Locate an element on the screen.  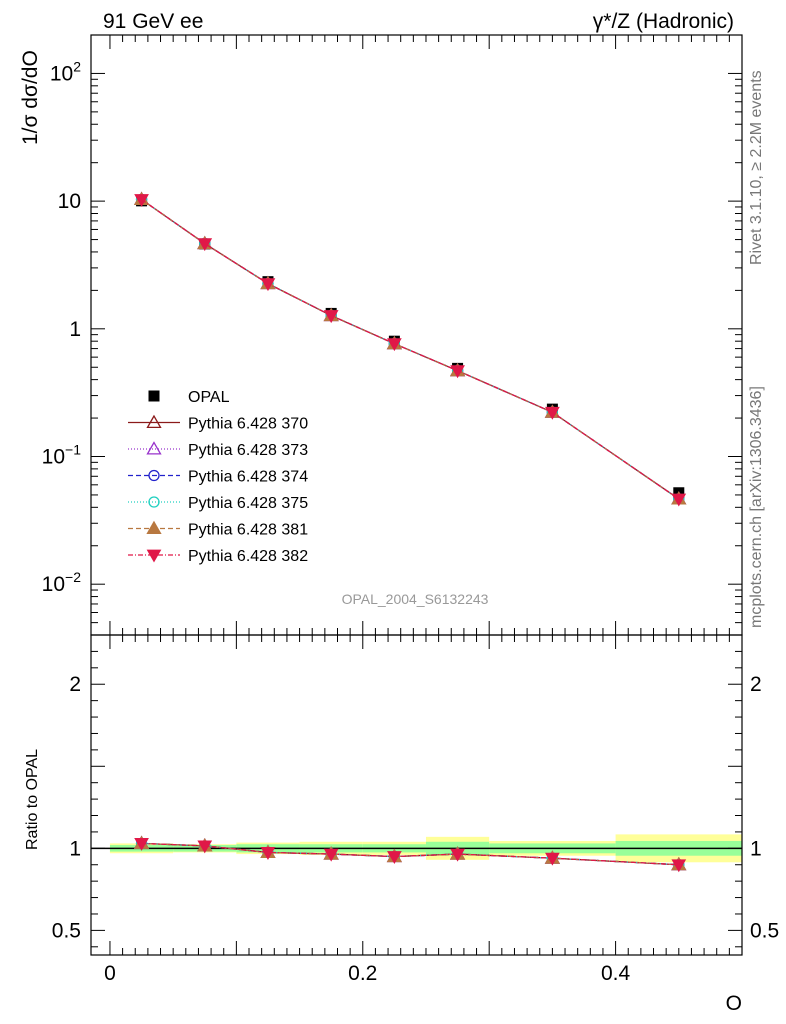
legend-label: Pythia 6.428 373 is located at coordinates (248, 450).